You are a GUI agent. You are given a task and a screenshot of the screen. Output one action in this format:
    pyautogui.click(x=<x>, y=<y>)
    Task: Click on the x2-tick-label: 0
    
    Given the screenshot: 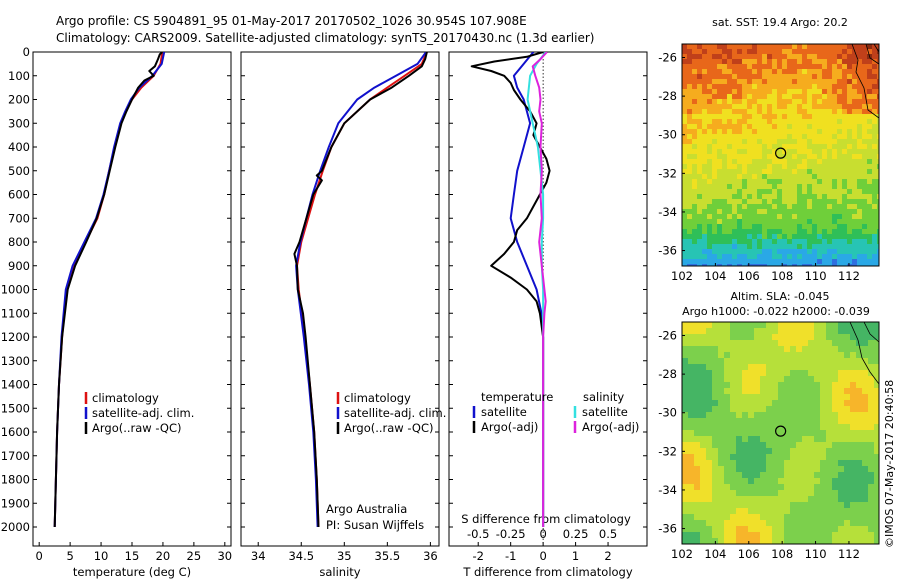 What is the action you would take?
    pyautogui.click(x=542, y=534)
    